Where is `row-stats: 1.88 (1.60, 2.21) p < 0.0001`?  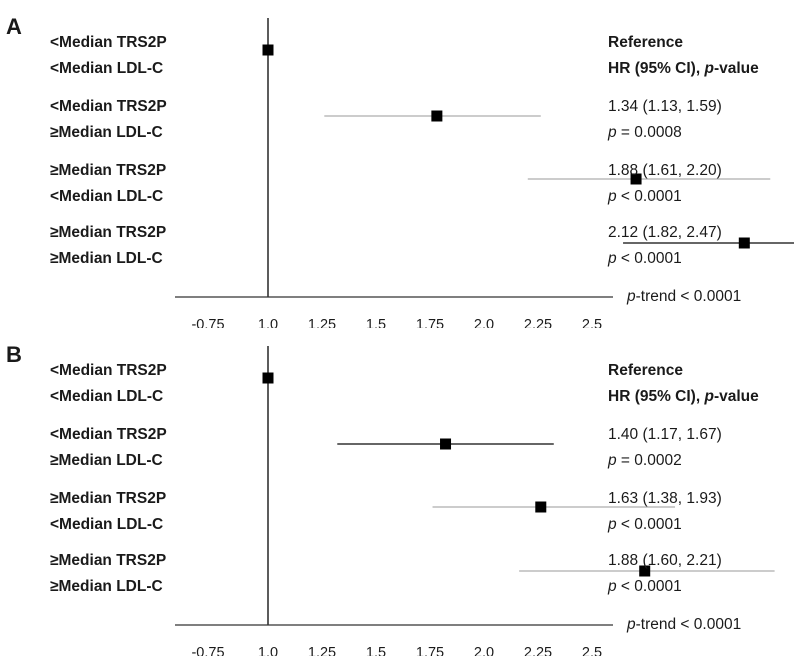 row-stats: 1.88 (1.60, 2.21) p < 0.0001 is located at coordinates (665, 574).